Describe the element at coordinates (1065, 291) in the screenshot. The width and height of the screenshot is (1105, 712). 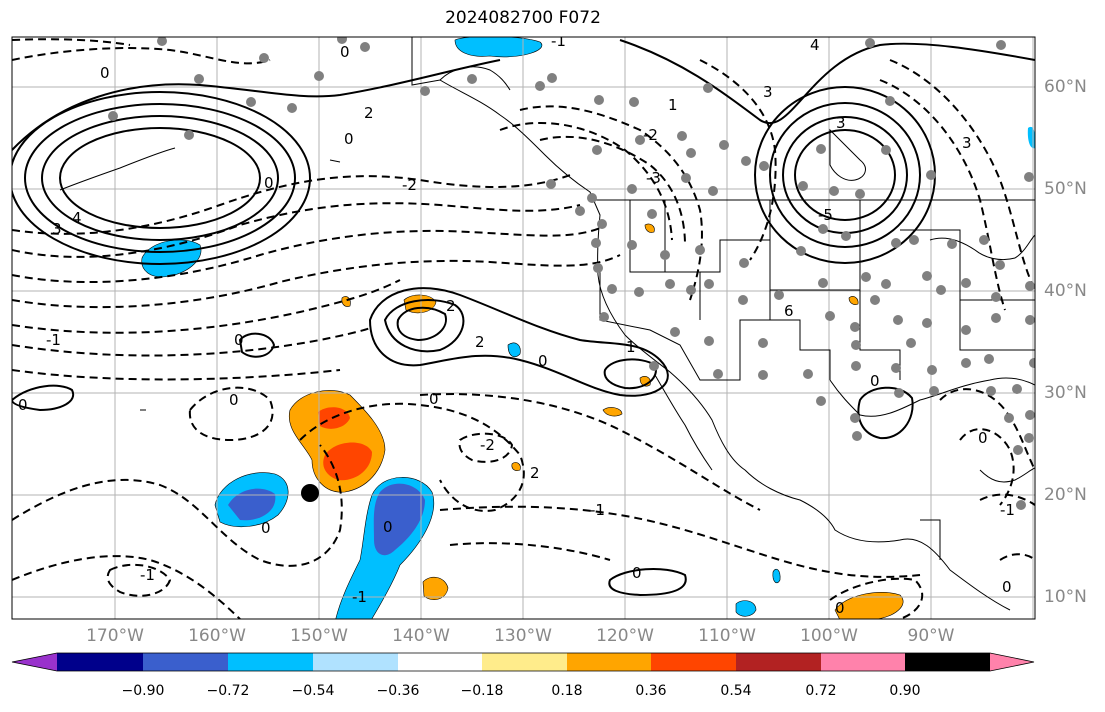
I see `lat-label-40n: 40°N` at that location.